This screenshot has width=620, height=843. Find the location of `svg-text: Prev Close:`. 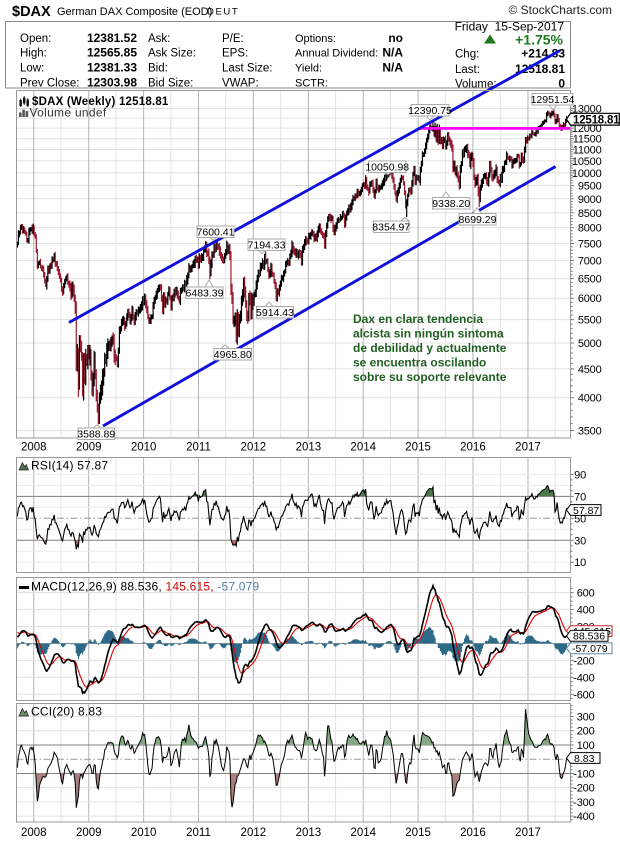

svg-text: Prev Close: is located at coordinates (49, 84).